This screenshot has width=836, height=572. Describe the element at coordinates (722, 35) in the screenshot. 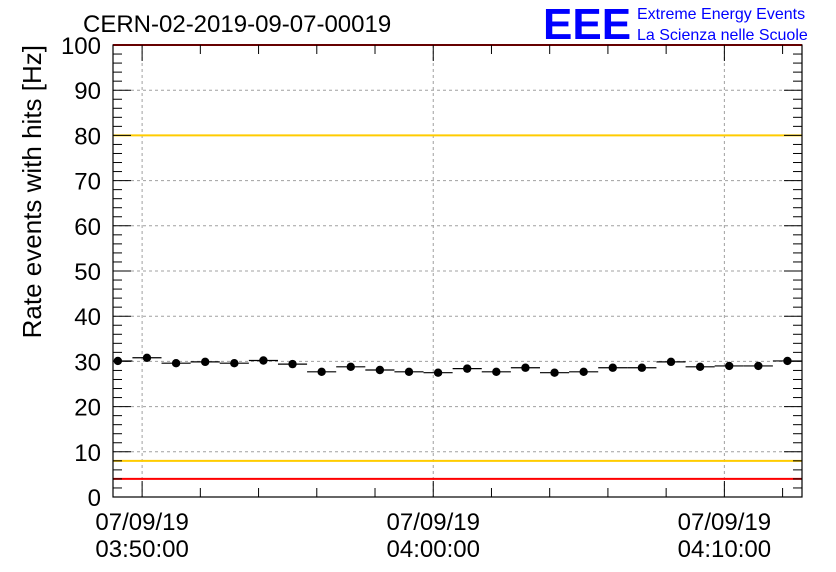

I see `logo-line2: La Scienza nelle Scuole` at that location.